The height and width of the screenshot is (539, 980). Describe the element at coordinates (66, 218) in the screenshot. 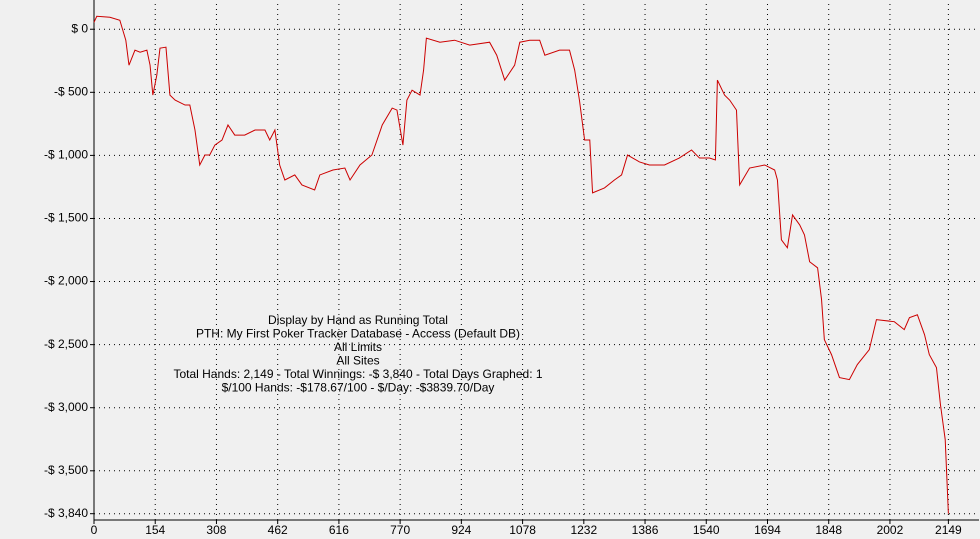

I see `y-tick-label: -$ 1,500` at that location.